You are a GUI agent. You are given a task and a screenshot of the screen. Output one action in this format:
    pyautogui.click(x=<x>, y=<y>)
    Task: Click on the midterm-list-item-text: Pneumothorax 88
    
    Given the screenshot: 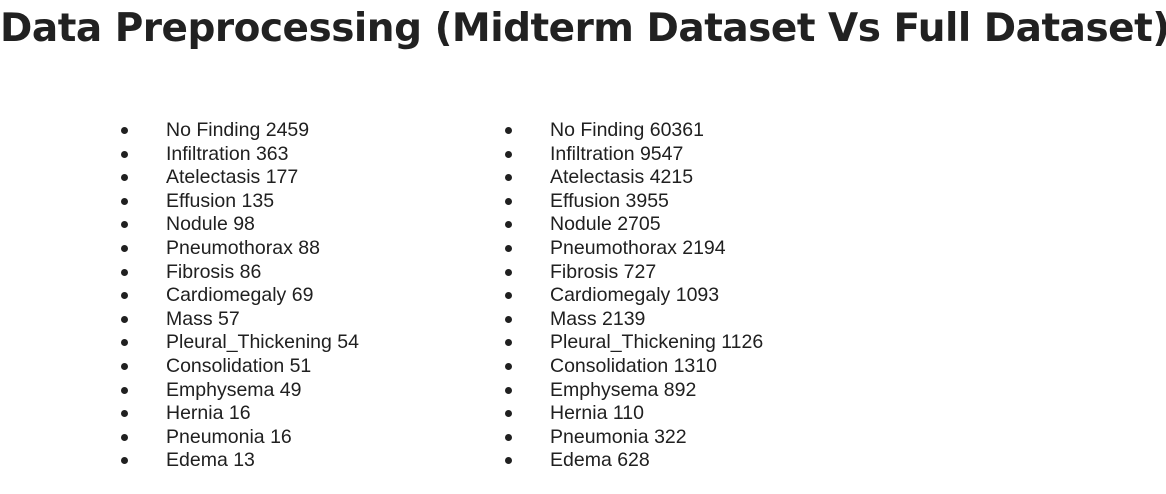 What is the action you would take?
    pyautogui.click(x=243, y=247)
    